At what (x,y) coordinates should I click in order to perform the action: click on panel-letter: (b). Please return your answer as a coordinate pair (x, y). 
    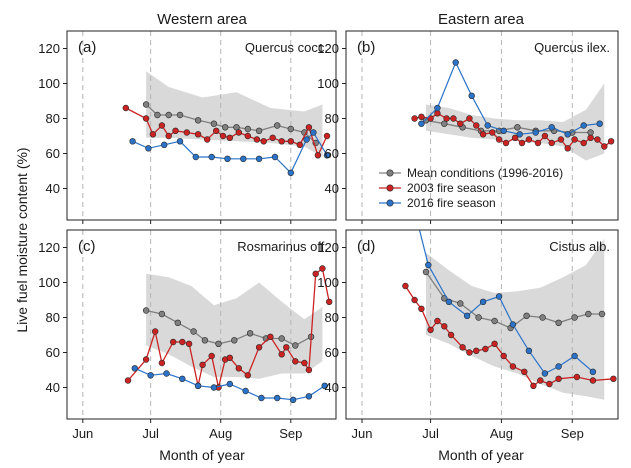
    Looking at the image, I should click on (366, 47).